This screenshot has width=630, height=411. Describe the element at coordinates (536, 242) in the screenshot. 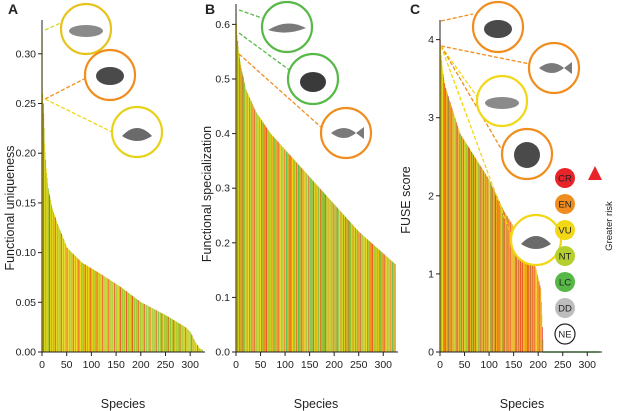

I see `giant-clam-shell-icon` at that location.